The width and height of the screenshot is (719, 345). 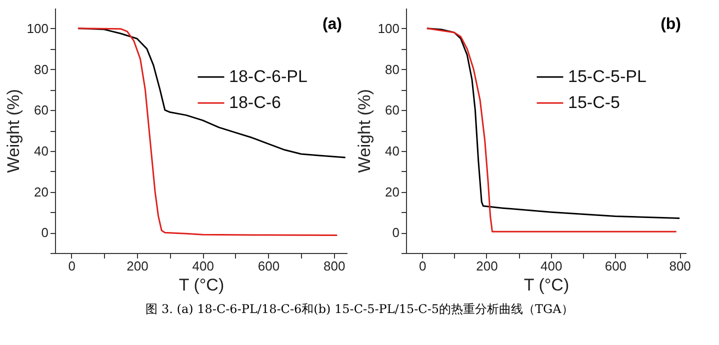 What do you see at coordinates (359, 309) in the screenshot?
I see `caption: 图 3. (a) 18-C-6-PL/18-C-6和(b) 15-C-5-PL/15-C-5的热重分析曲线（TGA）` at bounding box center [359, 309].